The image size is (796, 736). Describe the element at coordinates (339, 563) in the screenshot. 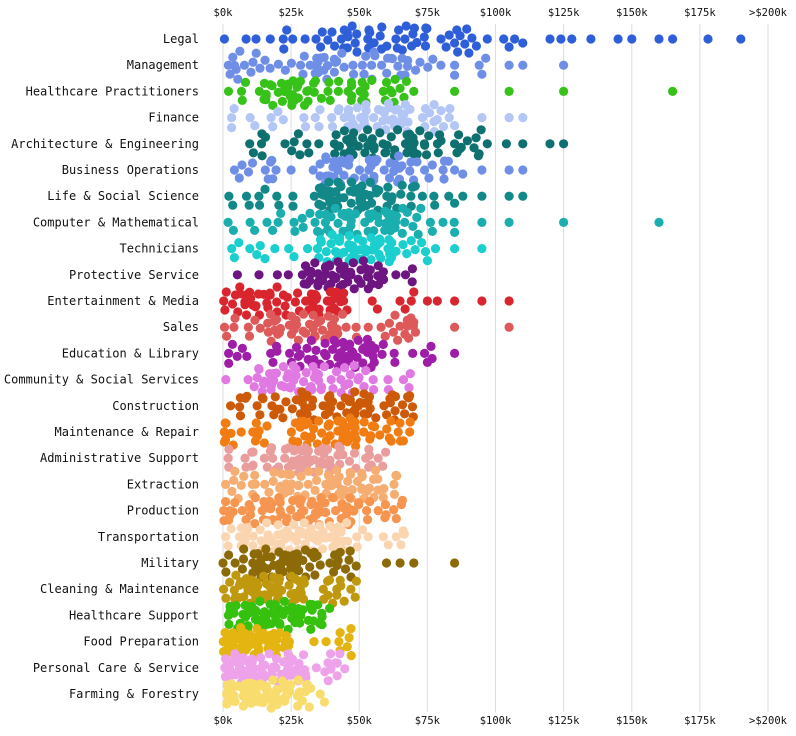

I see `series-military` at that location.